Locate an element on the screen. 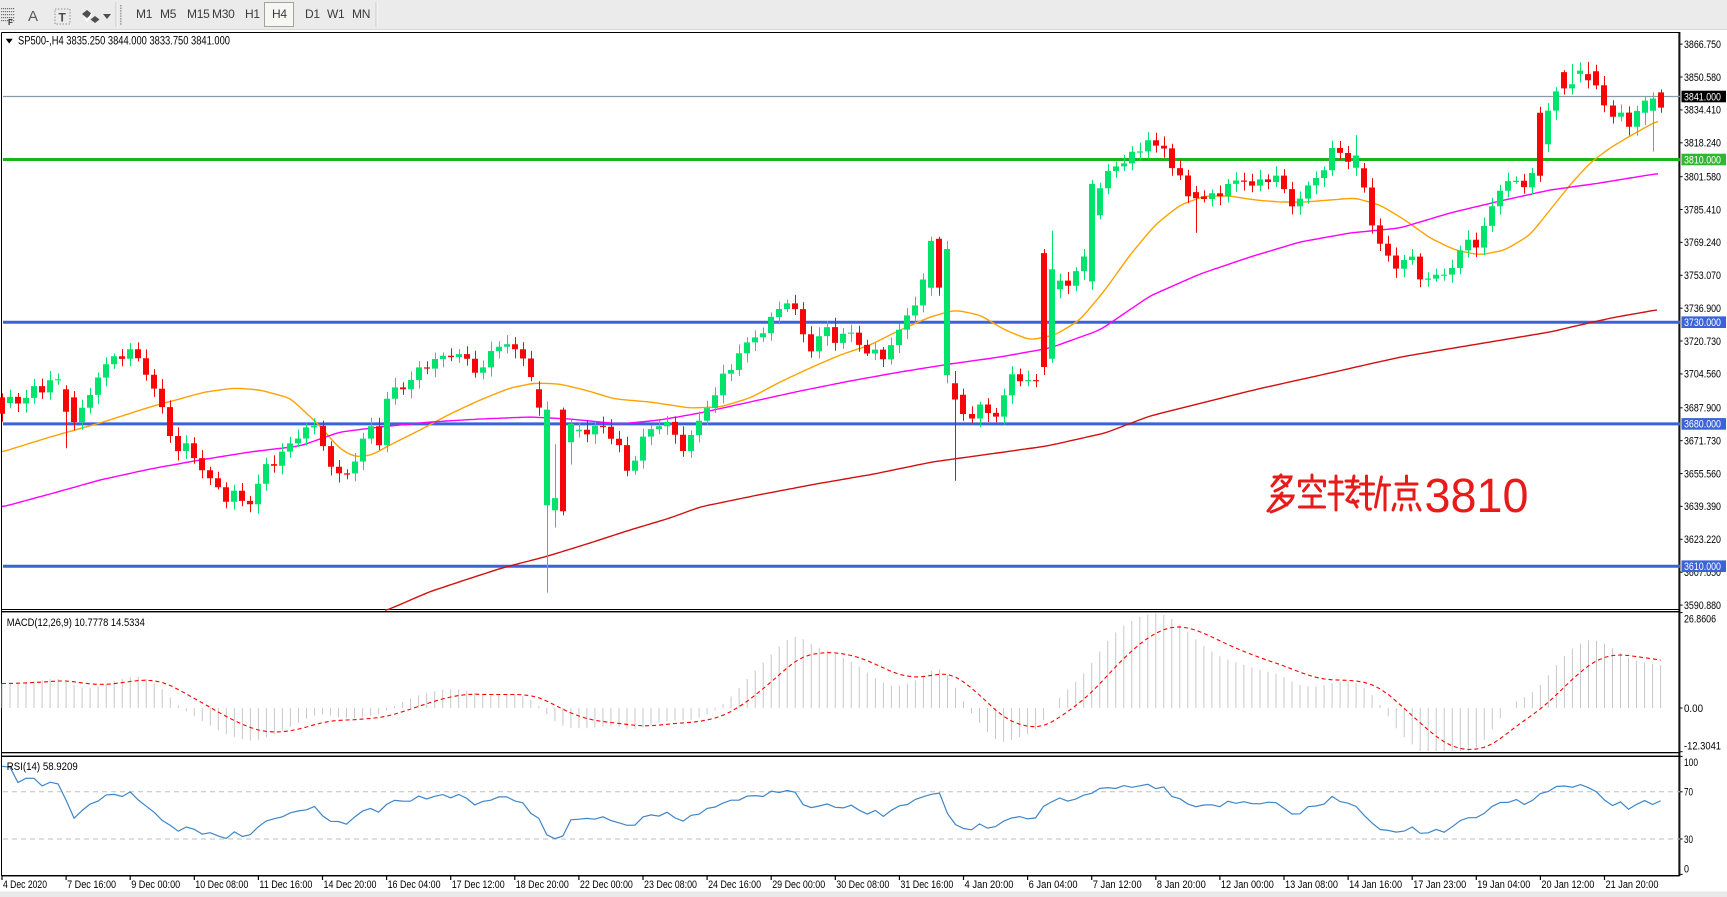 Image resolution: width=1727 pixels, height=897 pixels. svg-text: 14 Jan 16:00 is located at coordinates (1375, 885).